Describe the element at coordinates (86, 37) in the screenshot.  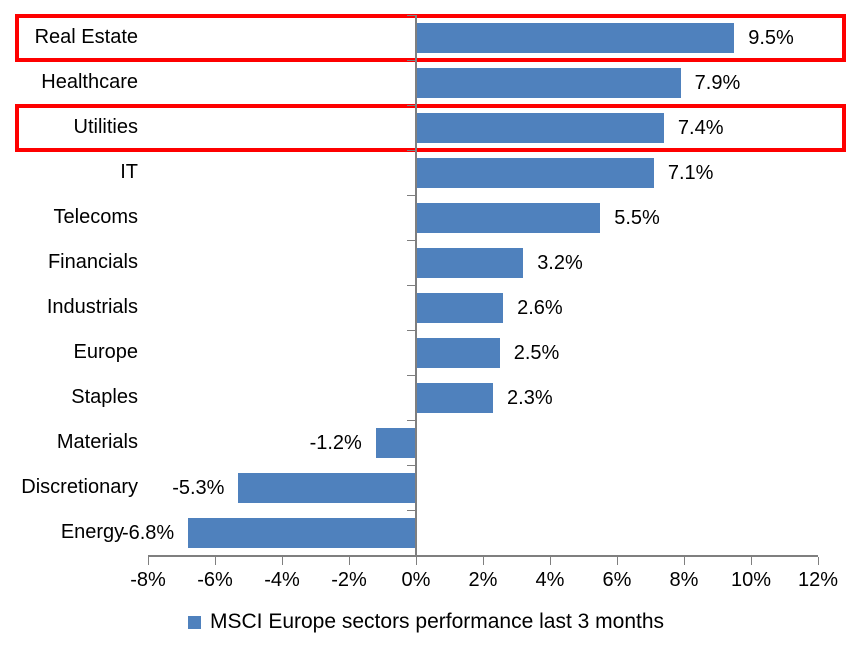
I see `category-label-real-estate: Real Estate` at that location.